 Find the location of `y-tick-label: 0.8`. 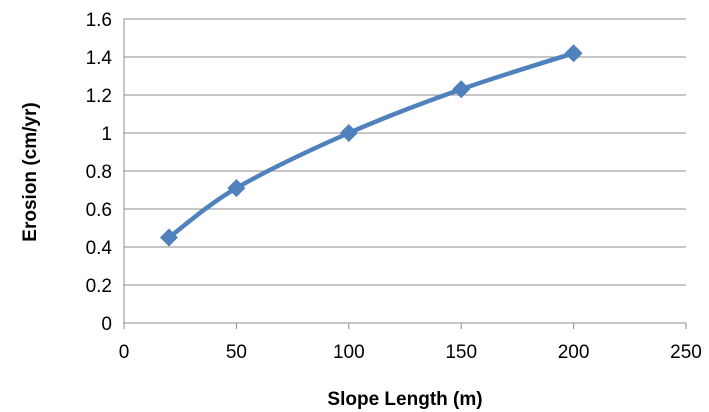

y-tick-label: 0.8 is located at coordinates (99, 172).